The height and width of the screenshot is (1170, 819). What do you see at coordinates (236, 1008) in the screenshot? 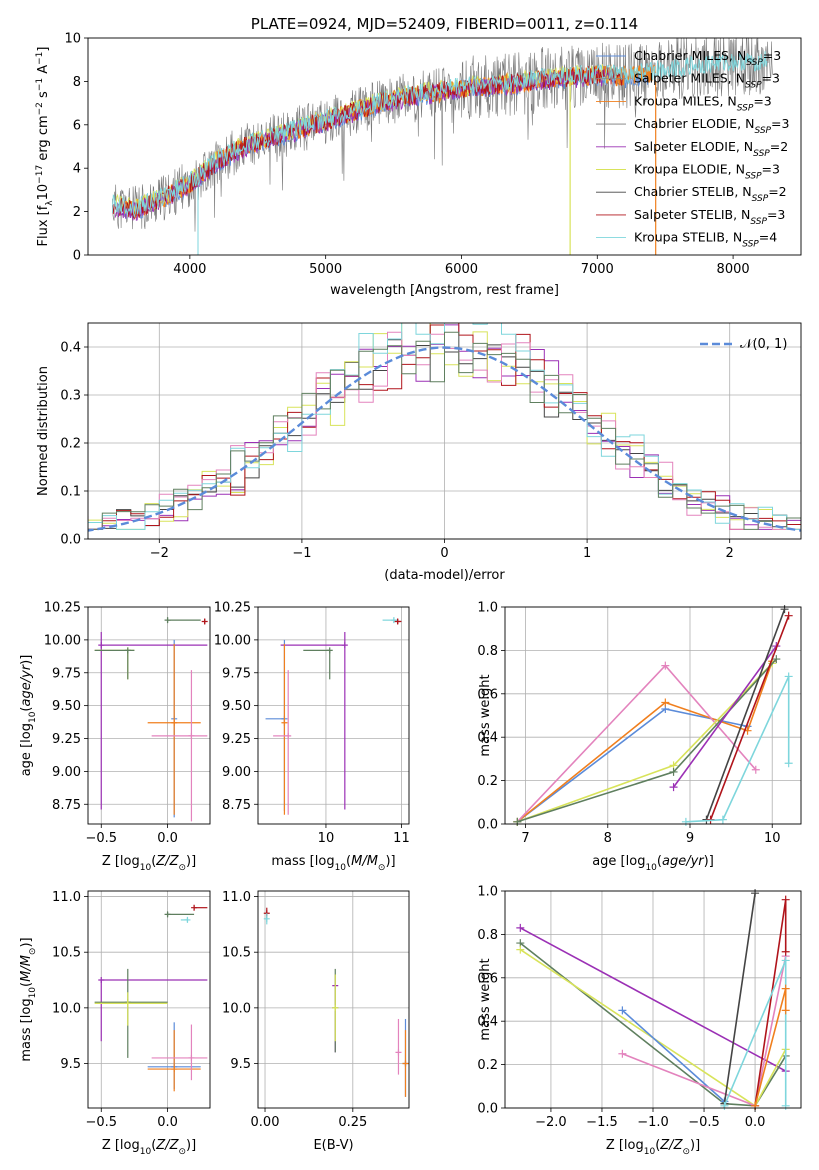
I see `y-tick-label: 10.0` at bounding box center [236, 1008].